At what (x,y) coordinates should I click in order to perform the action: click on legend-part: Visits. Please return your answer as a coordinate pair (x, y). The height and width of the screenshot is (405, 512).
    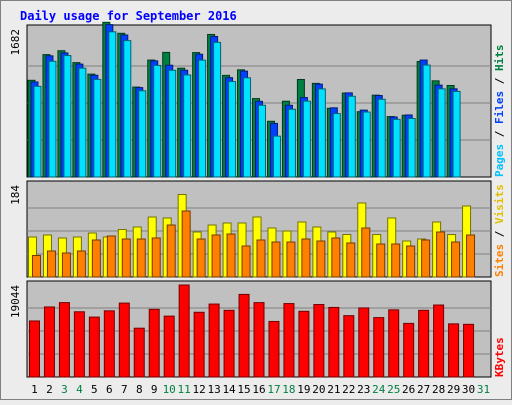
    Looking at the image, I should click on (499, 204).